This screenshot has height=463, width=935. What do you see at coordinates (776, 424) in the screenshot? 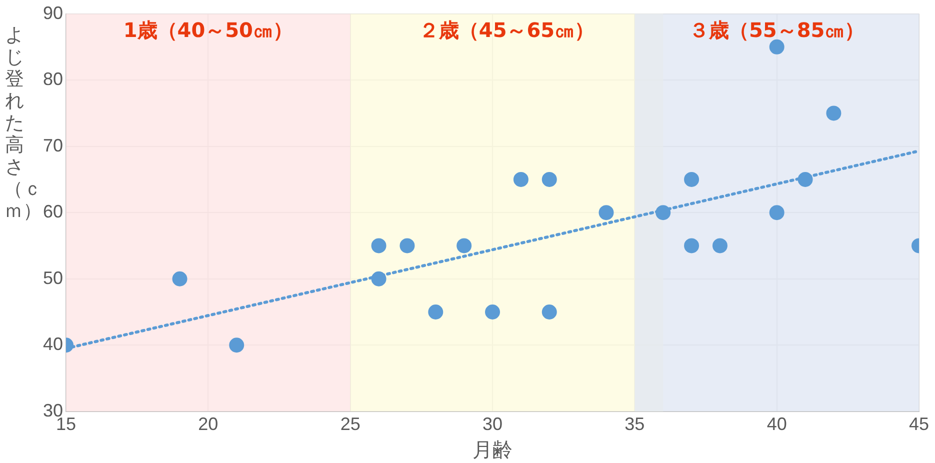
I see `x-tick-label: 40` at bounding box center [776, 424].